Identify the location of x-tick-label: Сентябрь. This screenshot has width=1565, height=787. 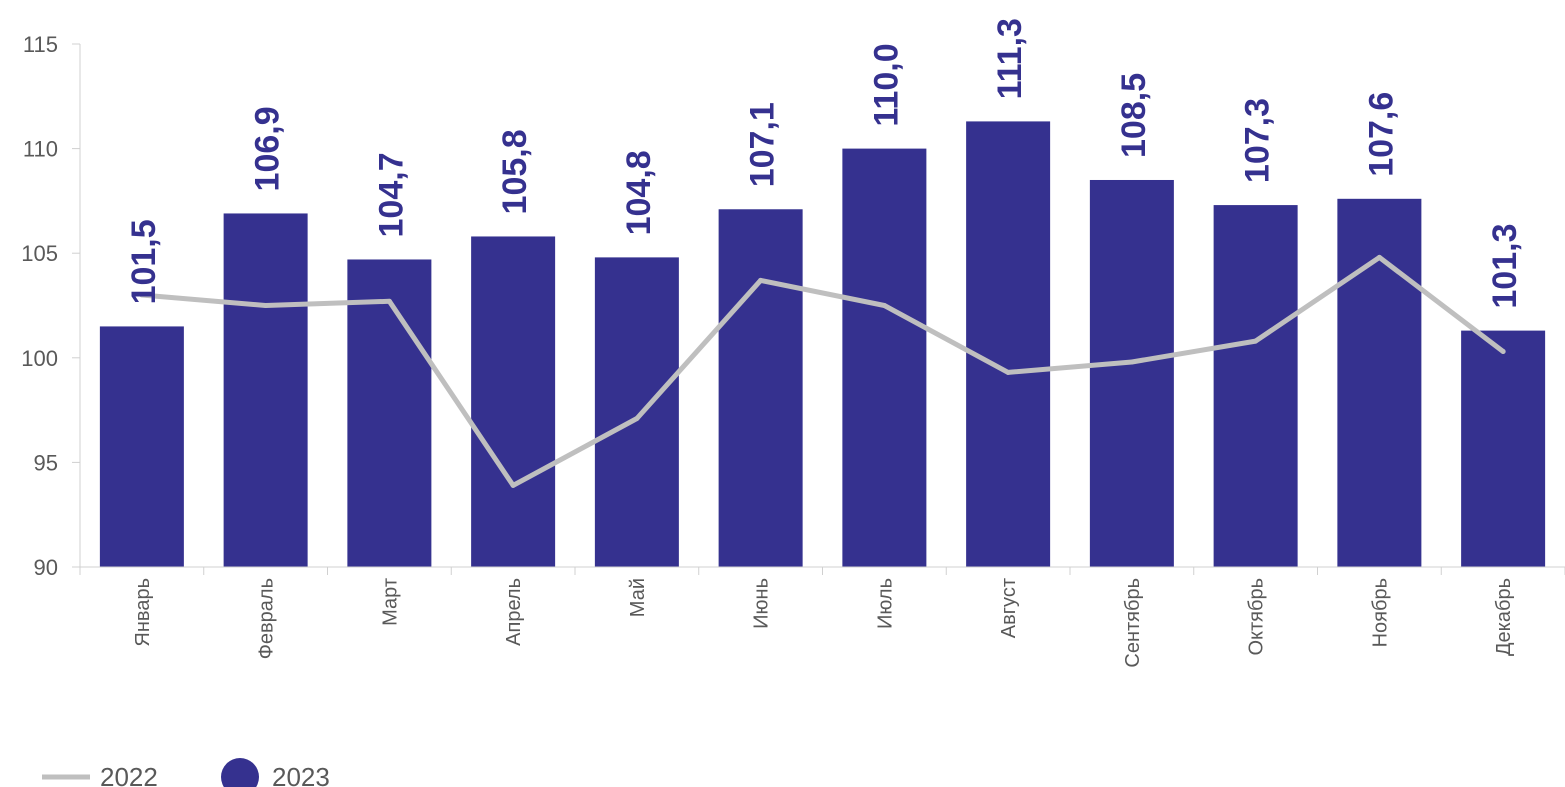
(1133, 623).